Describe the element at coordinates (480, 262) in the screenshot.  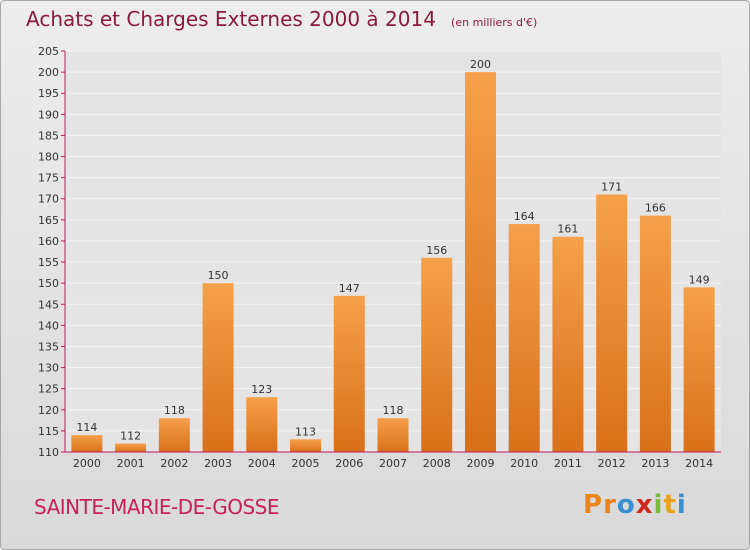
I see `bar-2009` at that location.